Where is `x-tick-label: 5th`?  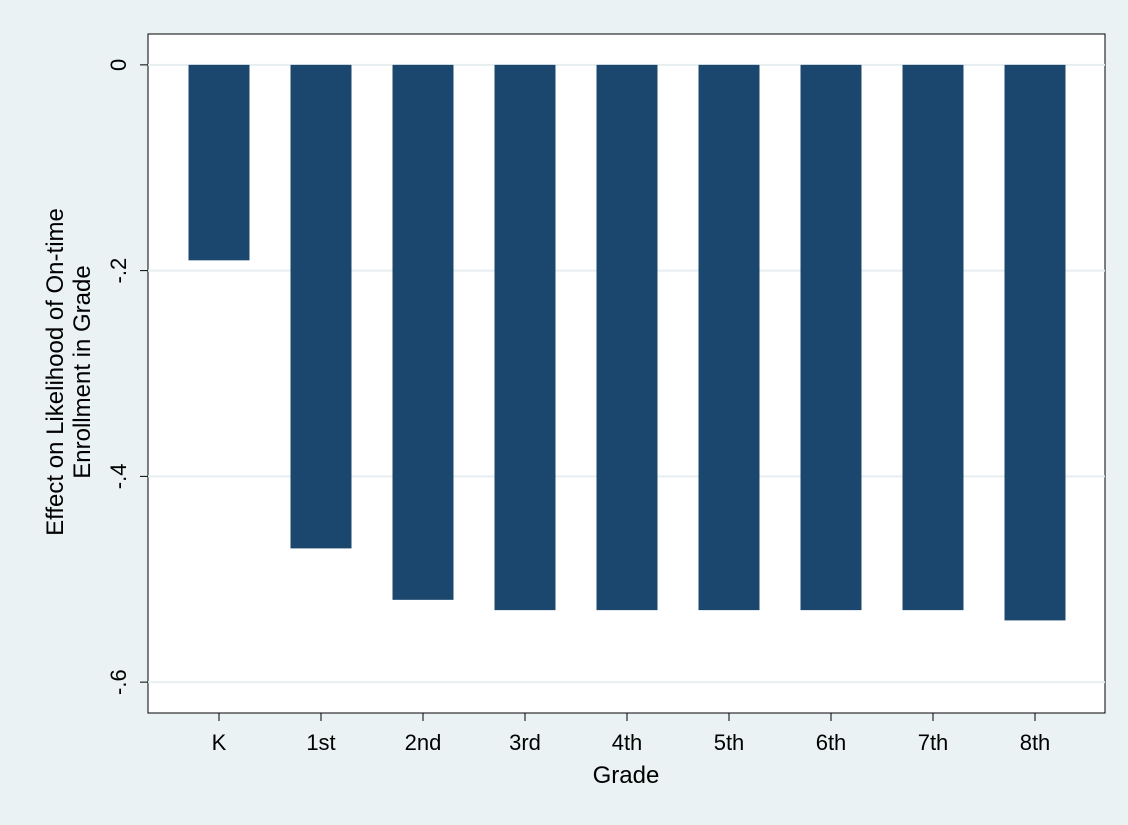
x-tick-label: 5th is located at coordinates (729, 742).